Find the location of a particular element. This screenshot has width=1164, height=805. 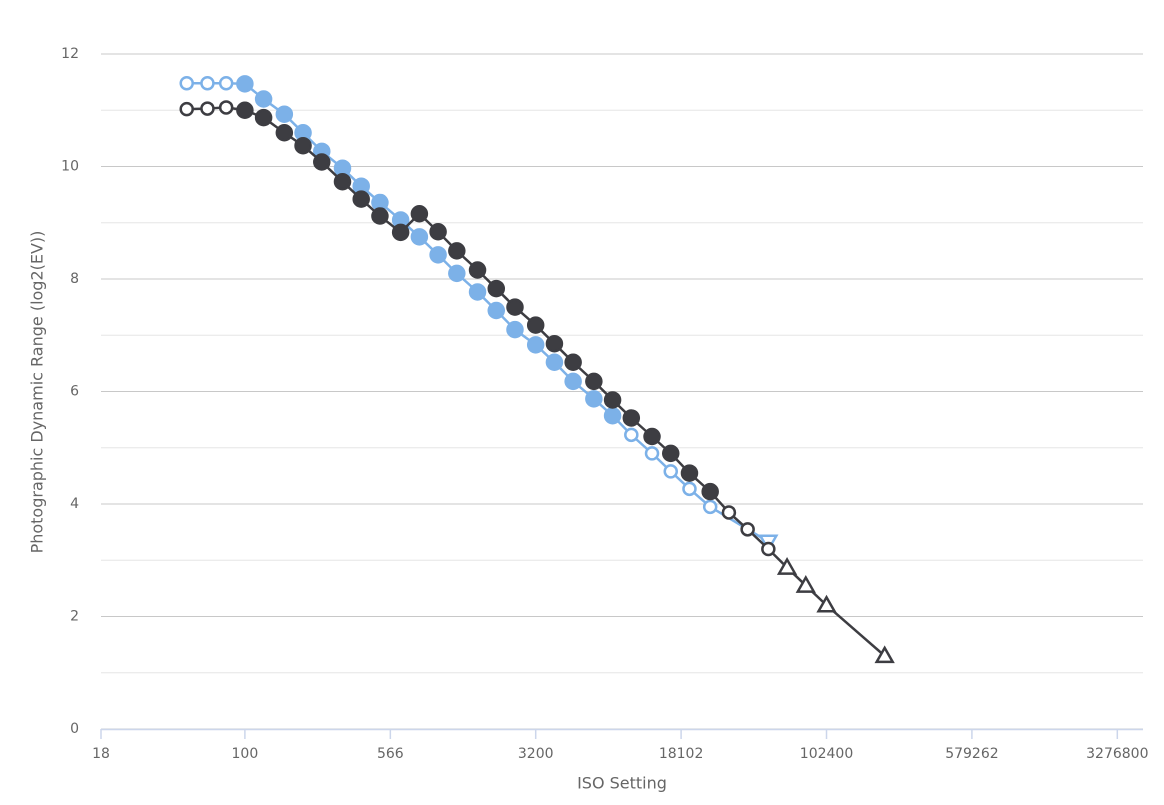

x-tick-label: 579262 is located at coordinates (971, 754).